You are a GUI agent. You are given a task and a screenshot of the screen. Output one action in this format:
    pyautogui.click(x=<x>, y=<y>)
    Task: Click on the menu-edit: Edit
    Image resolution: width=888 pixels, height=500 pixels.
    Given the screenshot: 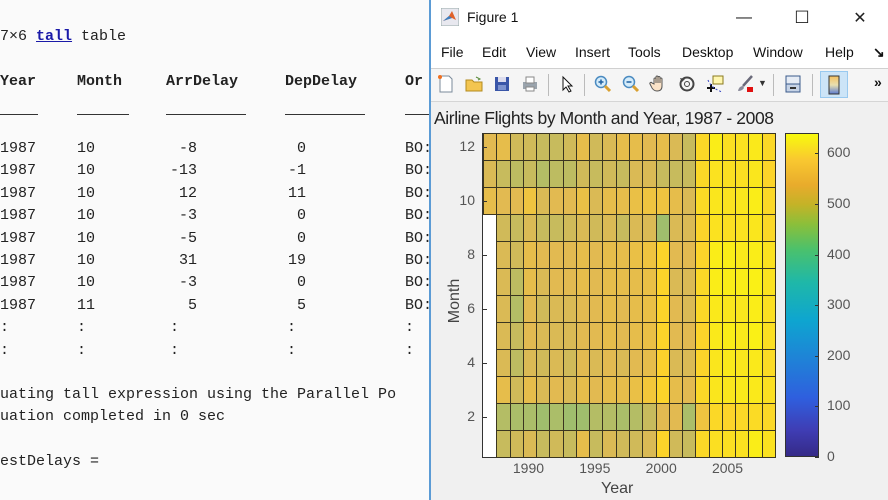 What is the action you would take?
    pyautogui.click(x=494, y=52)
    